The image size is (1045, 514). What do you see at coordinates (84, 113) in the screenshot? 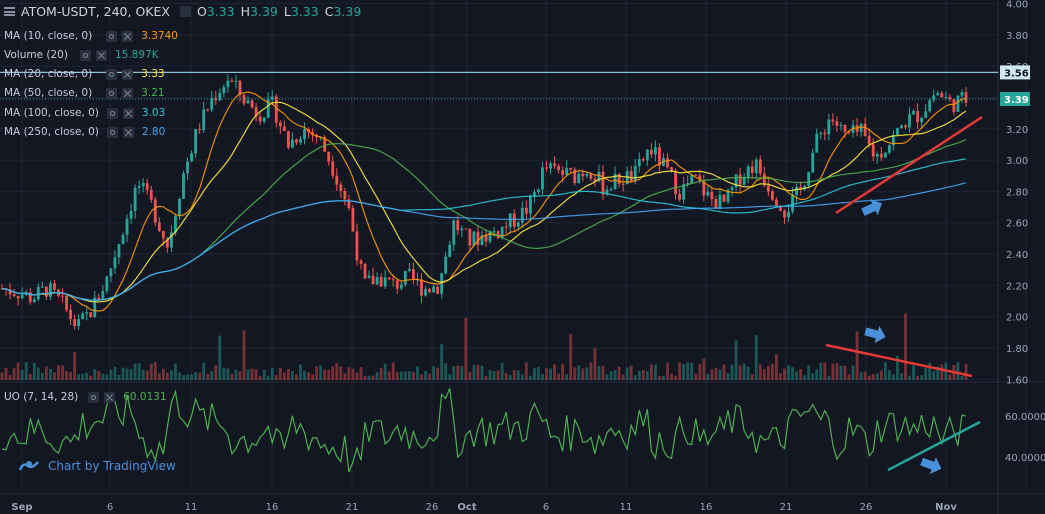
I see `legend-ma100: MA (100, close, 0) 3.03` at bounding box center [84, 113].